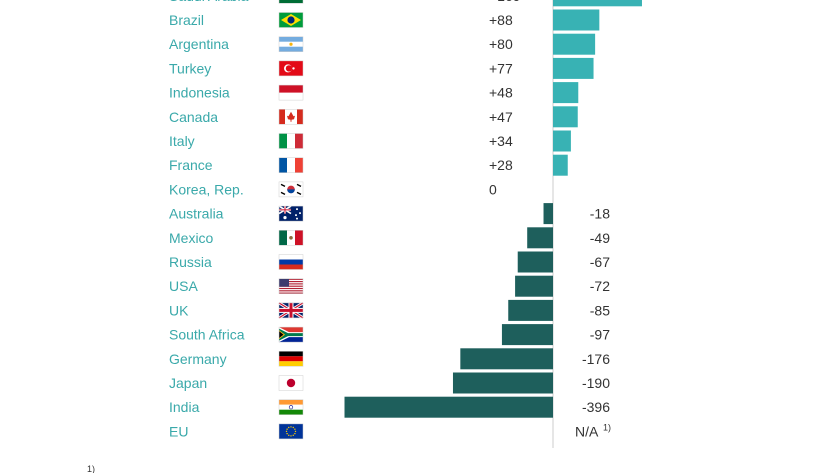 The image size is (840, 473). What do you see at coordinates (183, 286) in the screenshot?
I see `country-label: USA` at bounding box center [183, 286].